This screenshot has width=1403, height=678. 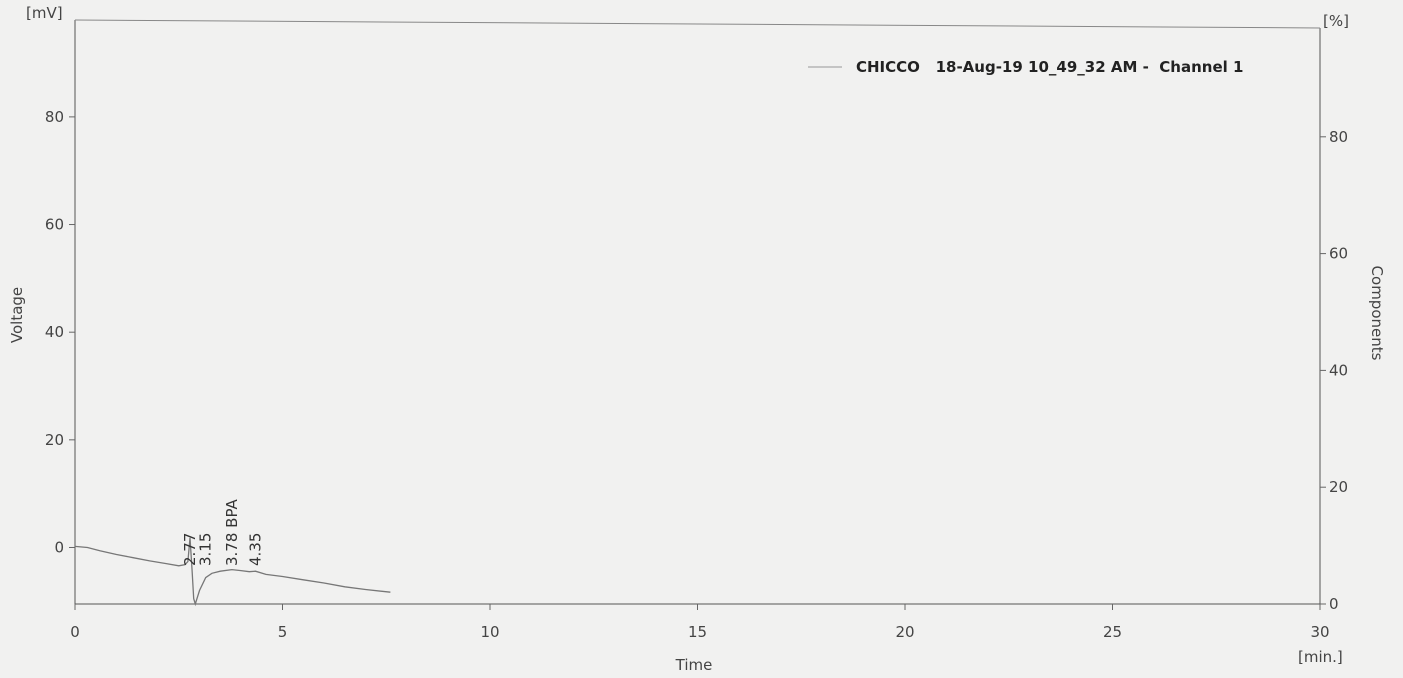 What do you see at coordinates (190, 549) in the screenshot?
I see `peak-label: 2.77` at bounding box center [190, 549].